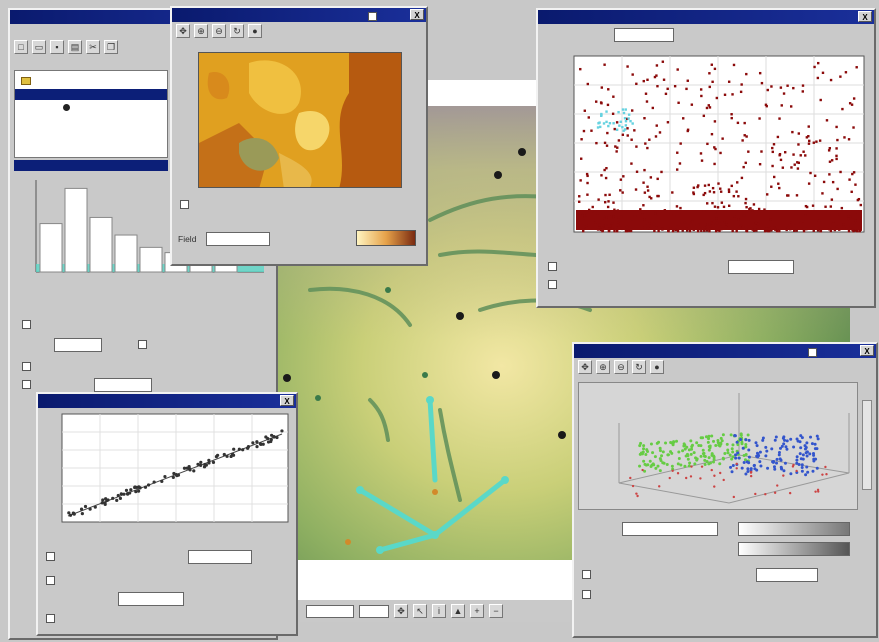 The width and height of the screenshot is (879, 642). I want to click on info-icon: i, so click(439, 611).